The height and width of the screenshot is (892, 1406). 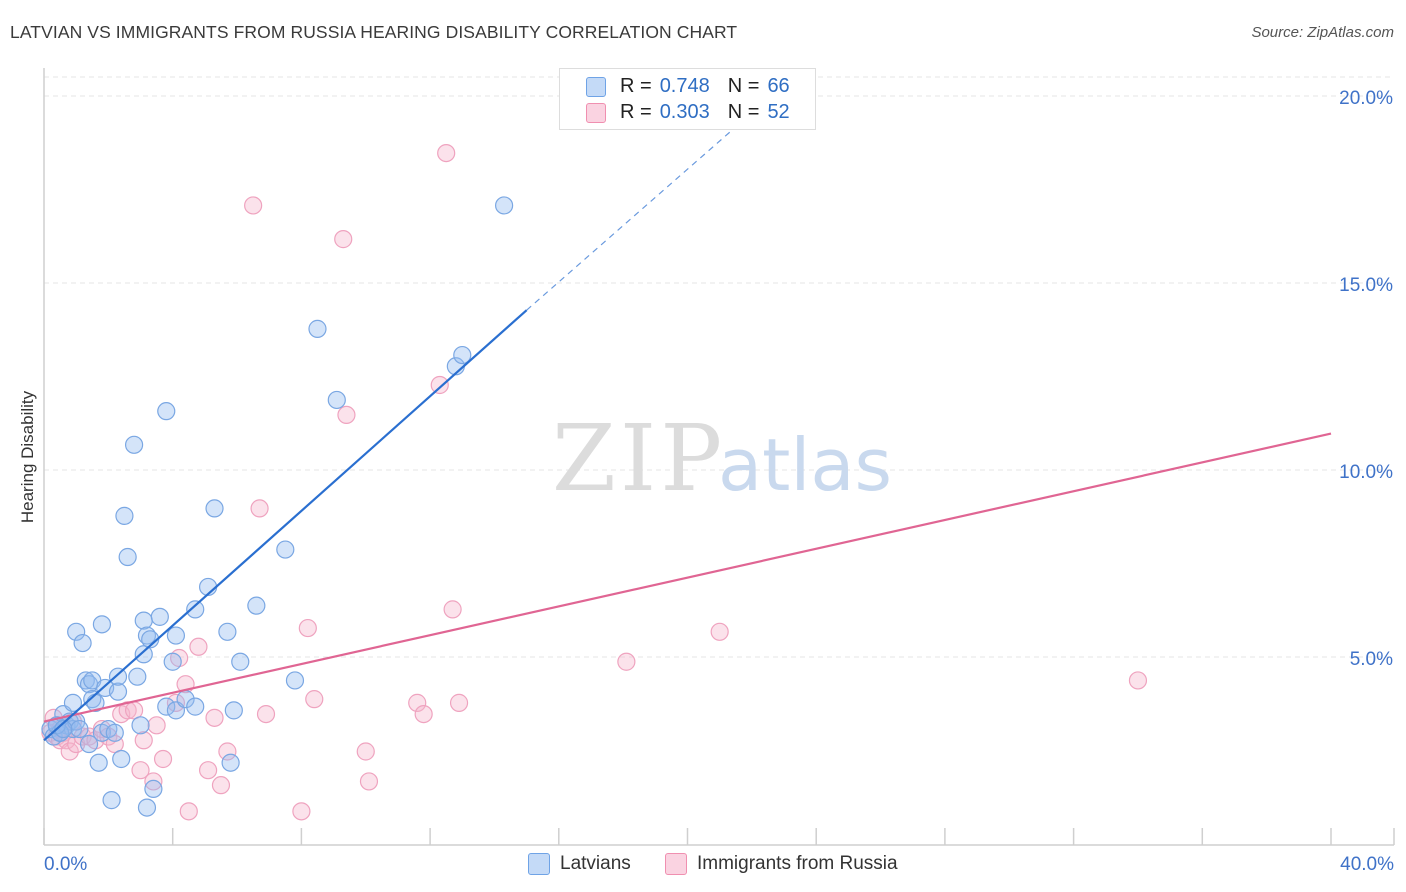 What do you see at coordinates (1366, 472) in the screenshot?
I see `y-tick-label: 10.0%` at bounding box center [1366, 472].